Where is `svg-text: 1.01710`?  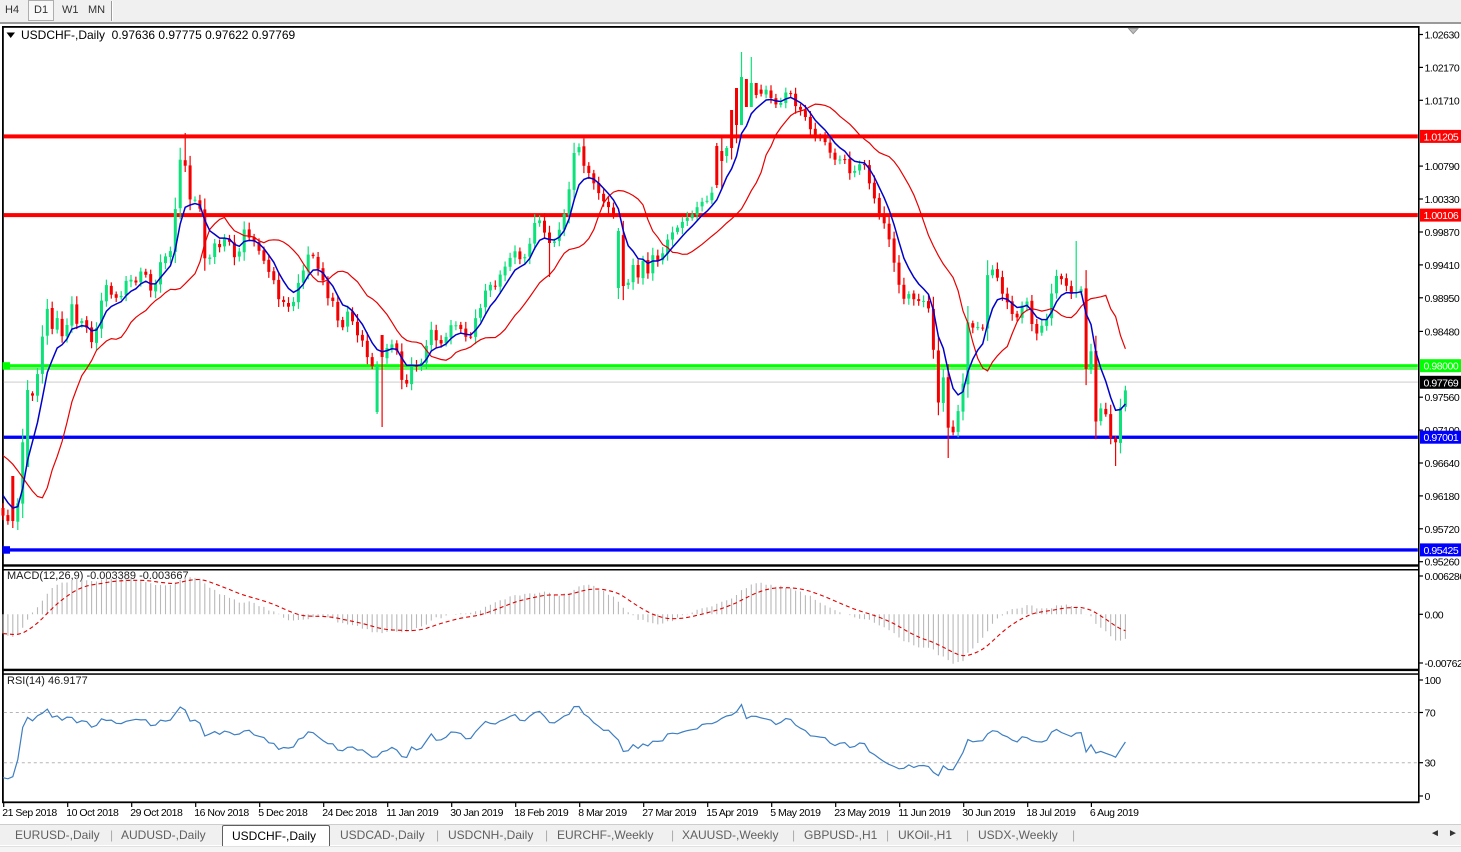 svg-text: 1.01710 is located at coordinates (1442, 101).